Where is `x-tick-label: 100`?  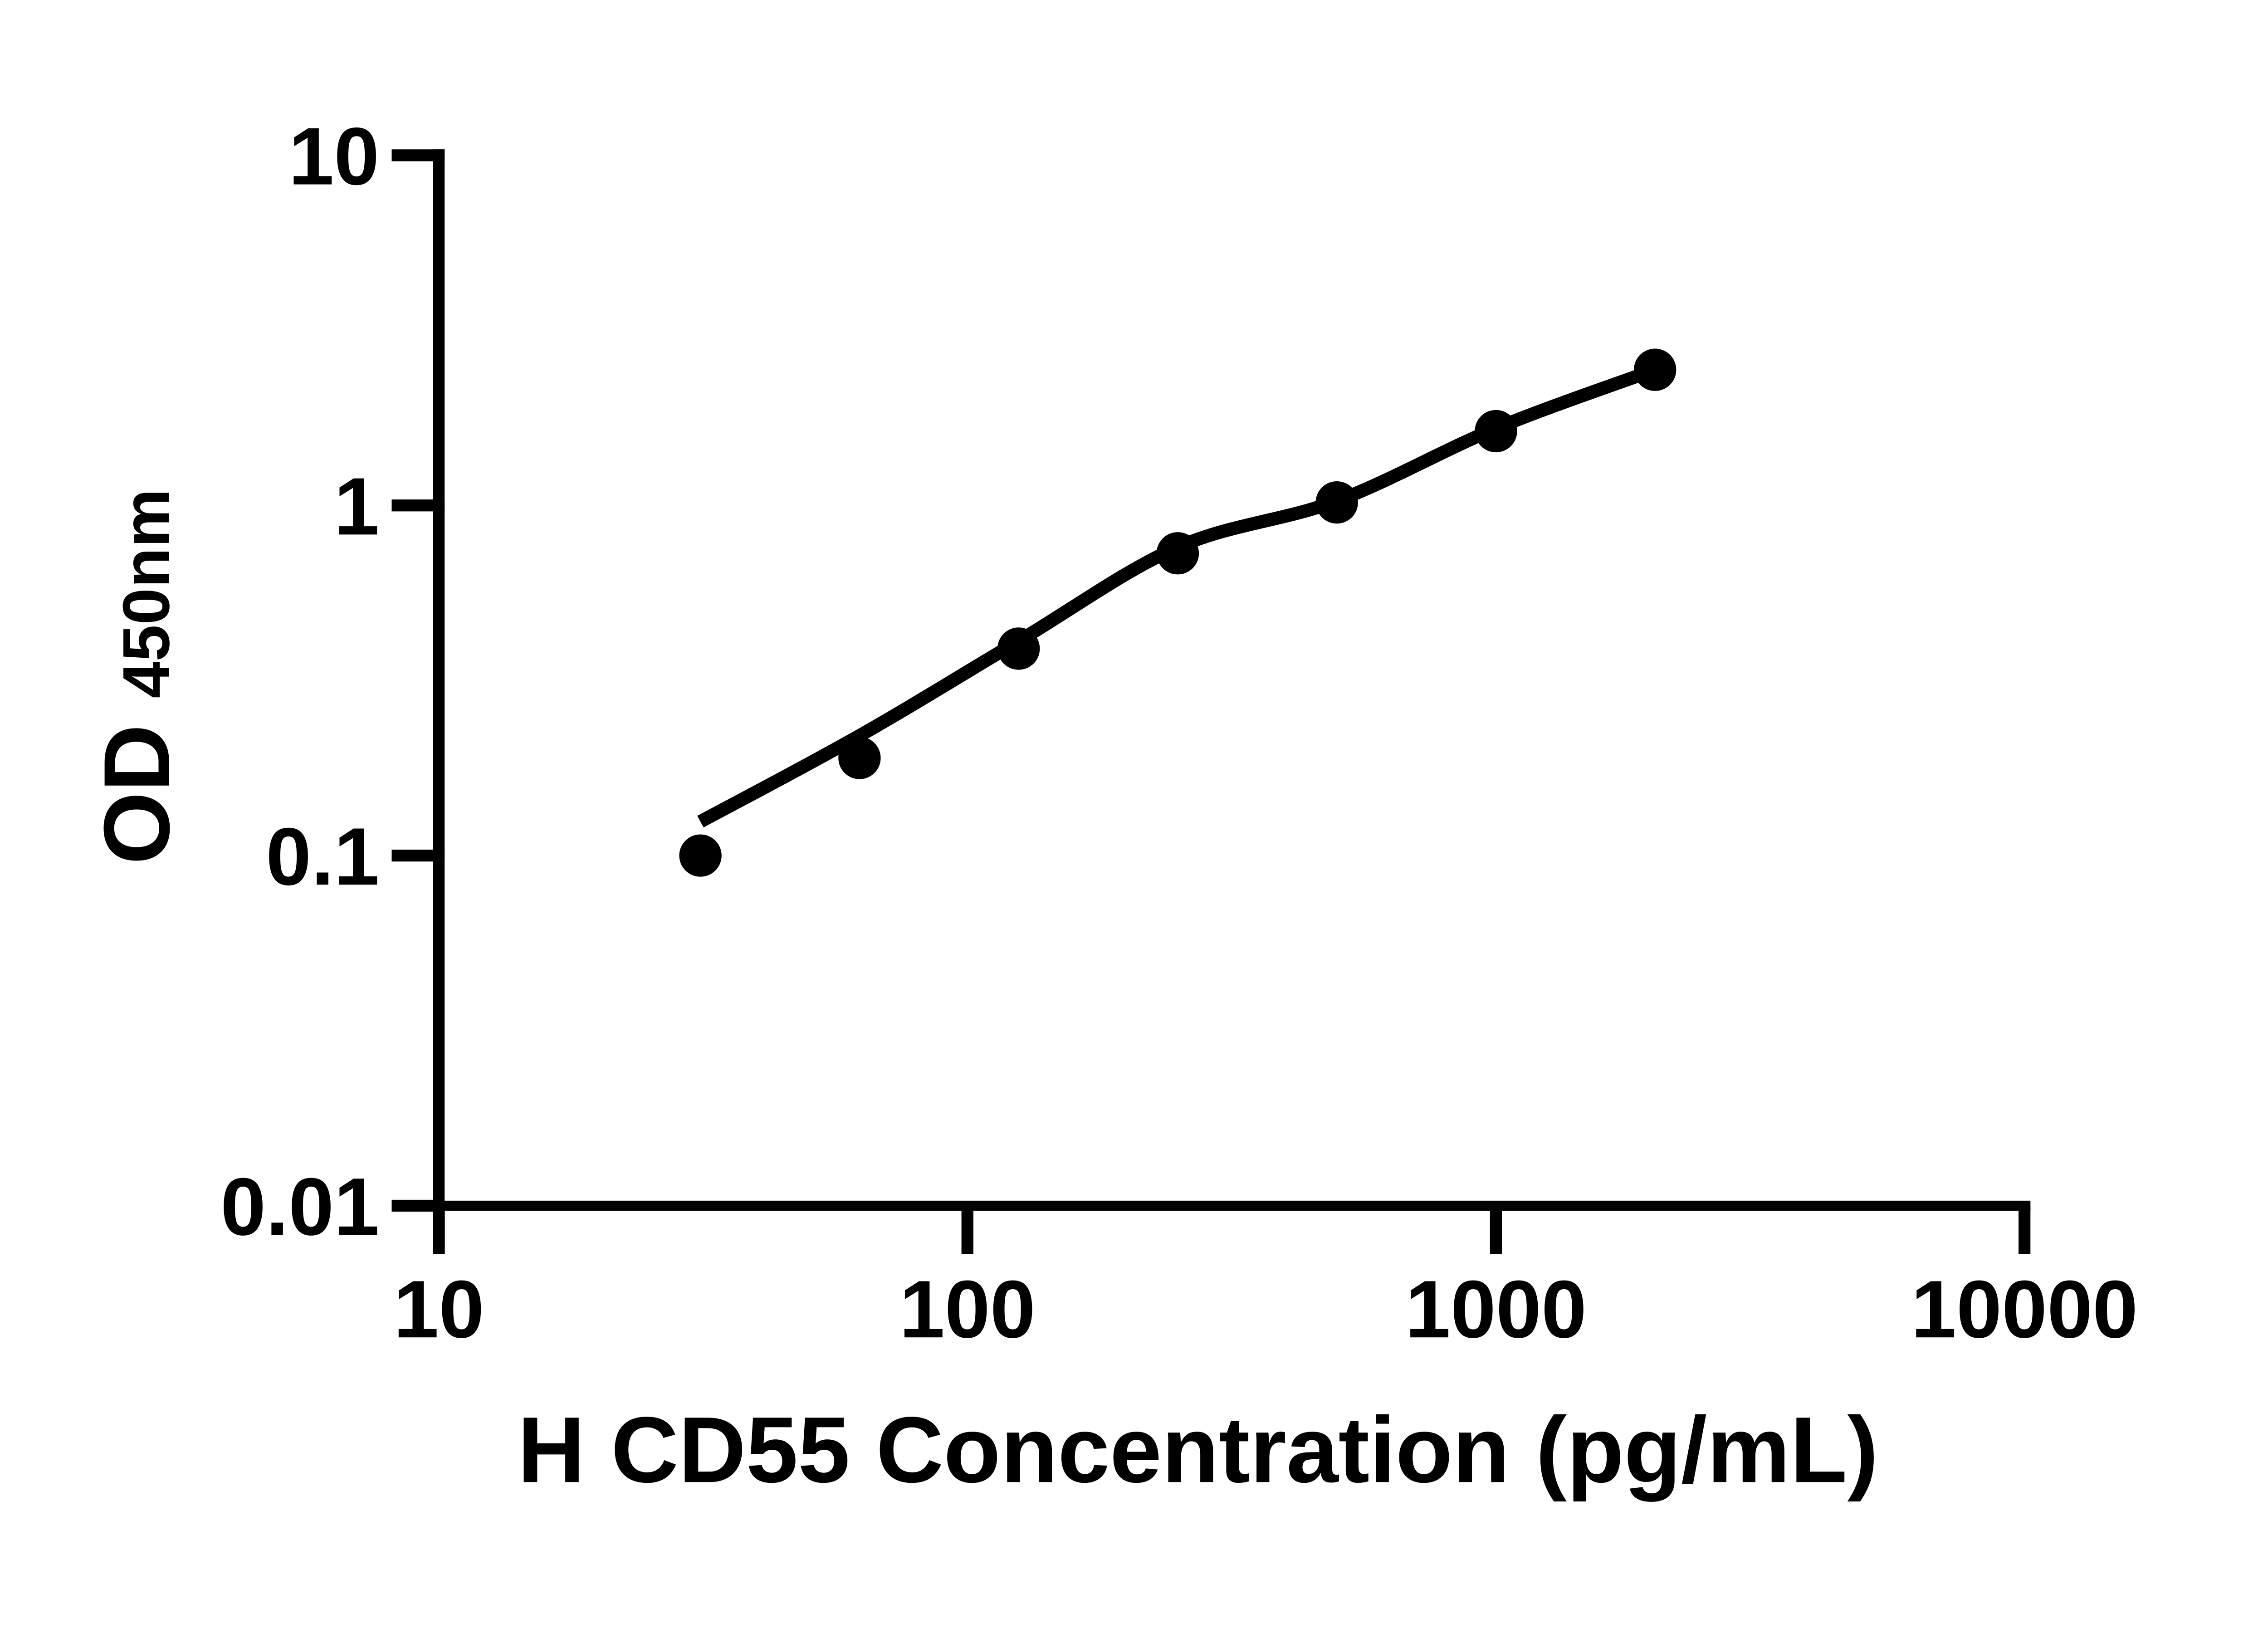 x-tick-label: 100 is located at coordinates (967, 1309).